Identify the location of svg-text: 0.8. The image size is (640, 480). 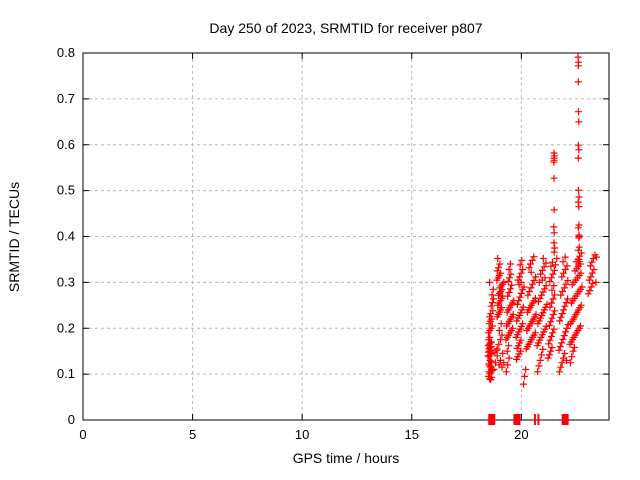
(66, 52).